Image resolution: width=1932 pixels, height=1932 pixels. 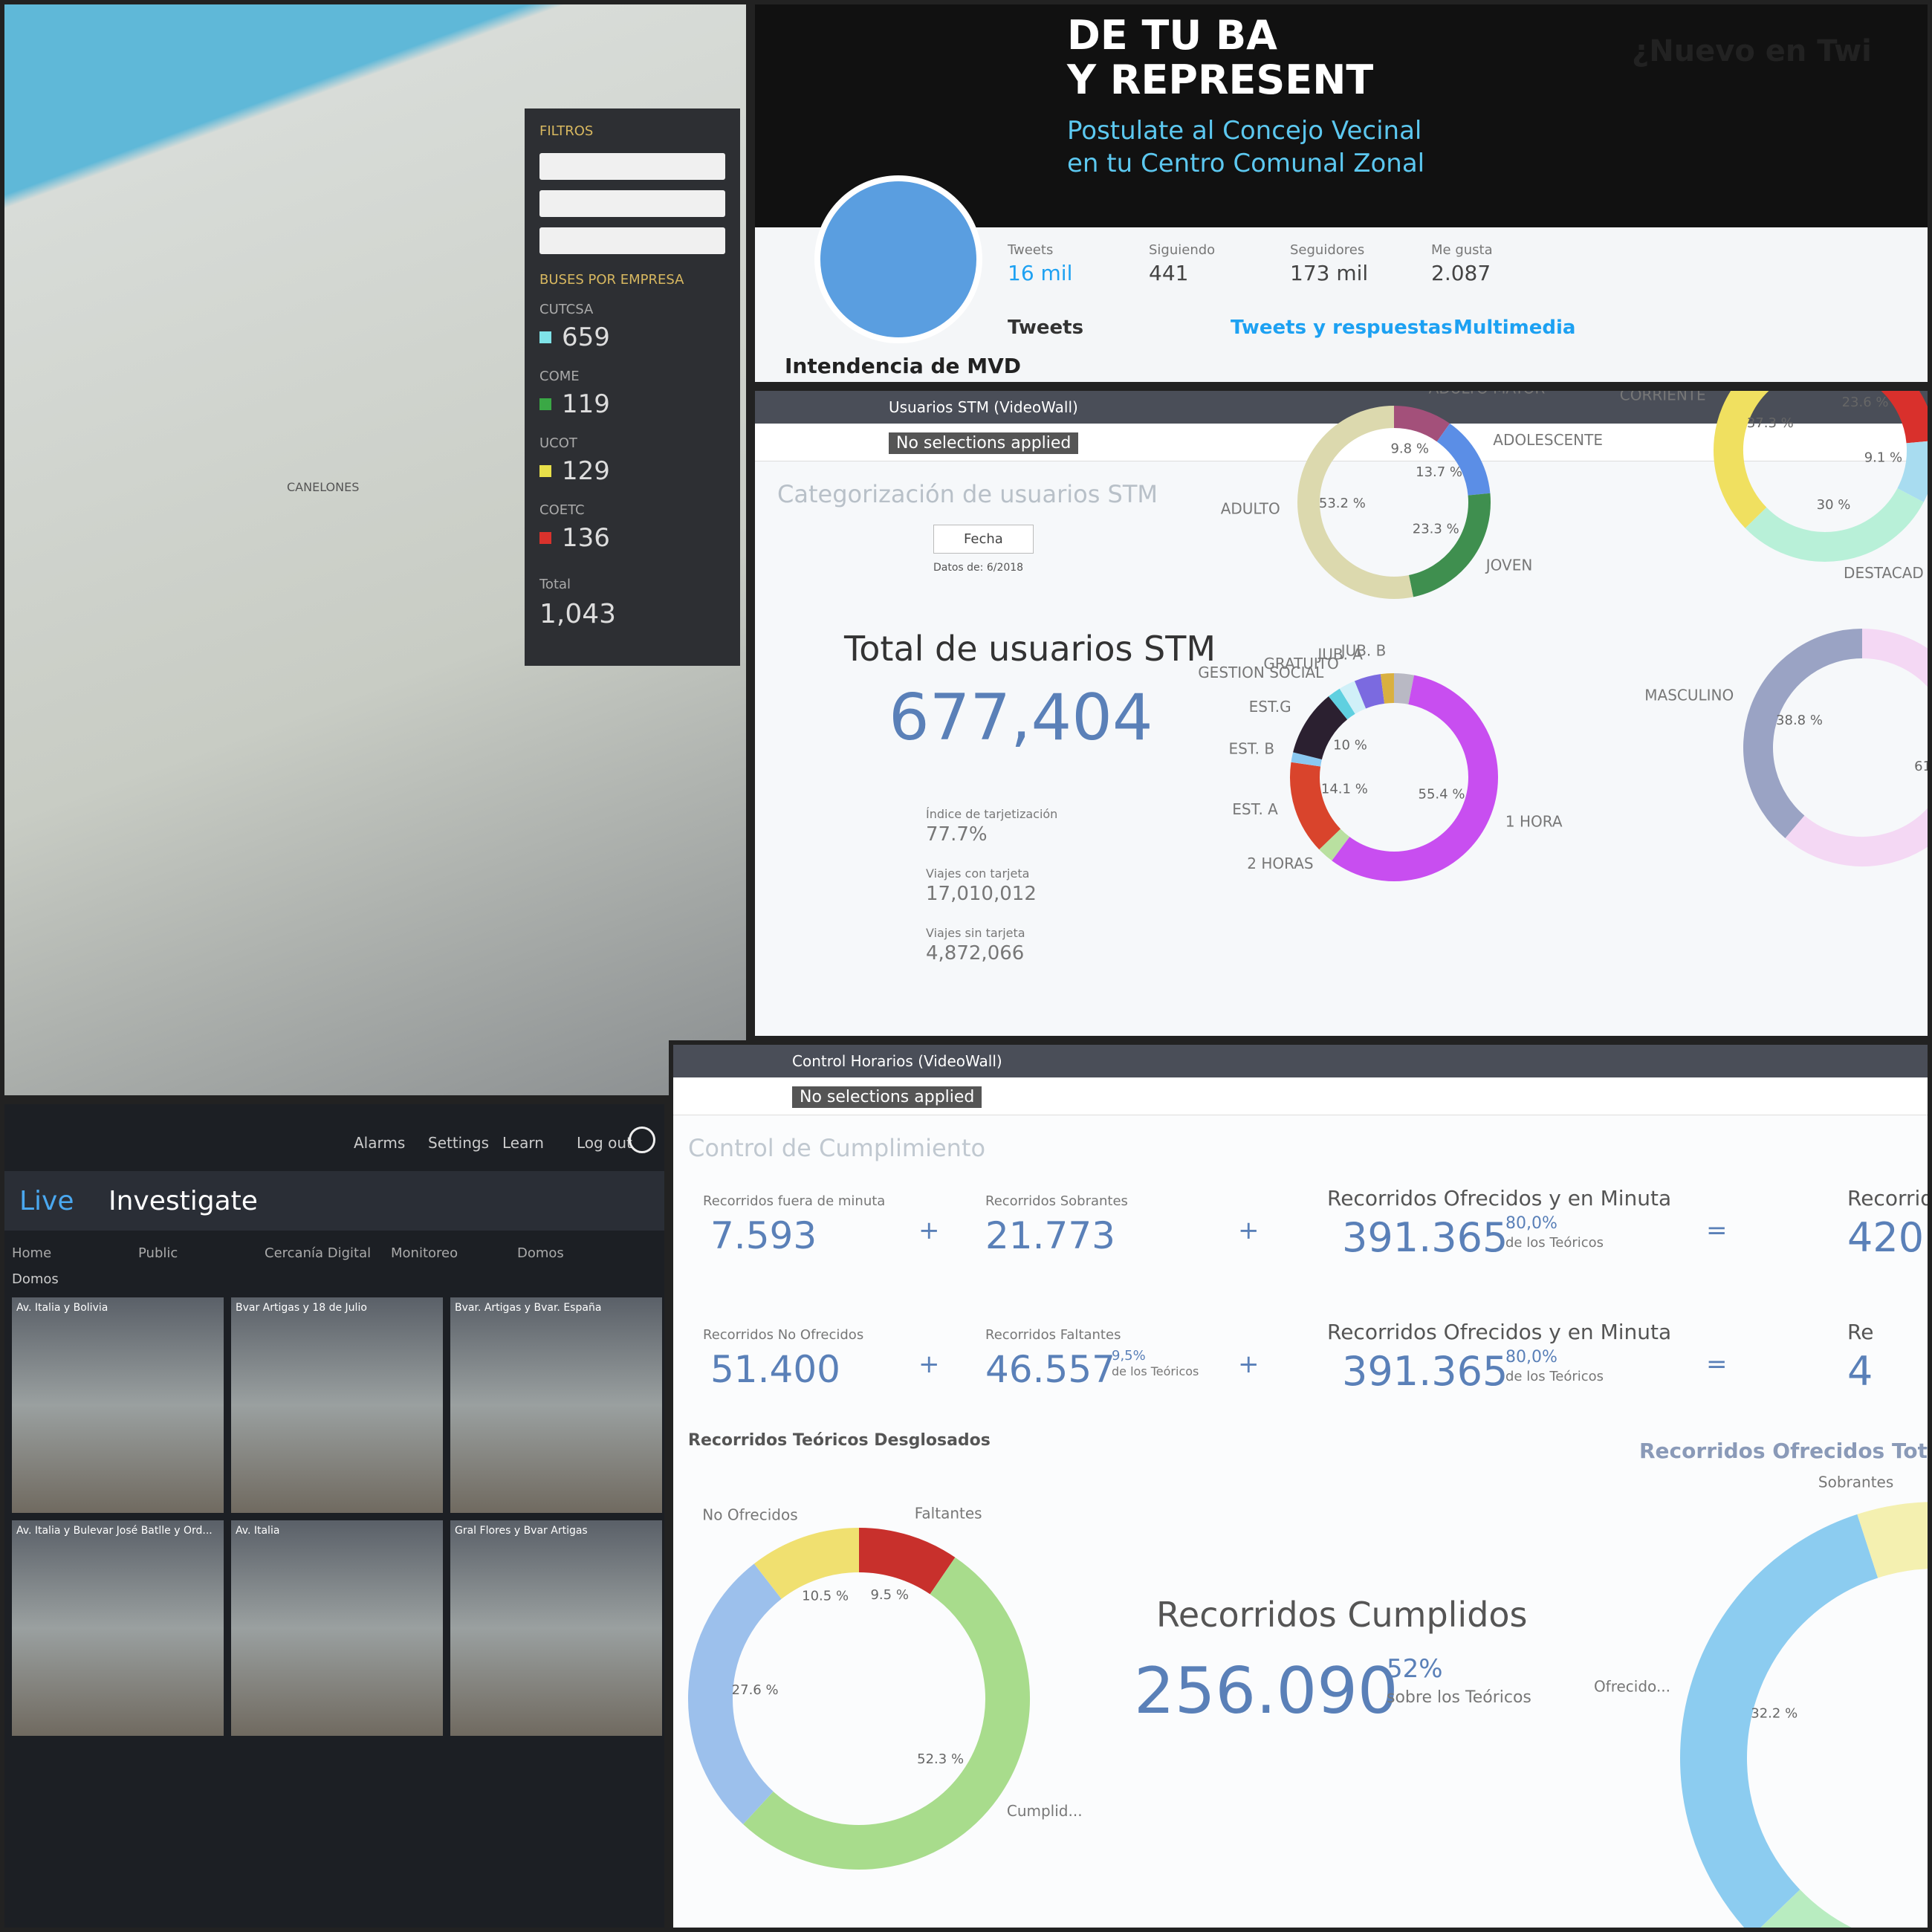 What do you see at coordinates (749, 1515) in the screenshot?
I see `slice-label: No Ofrecidos` at bounding box center [749, 1515].